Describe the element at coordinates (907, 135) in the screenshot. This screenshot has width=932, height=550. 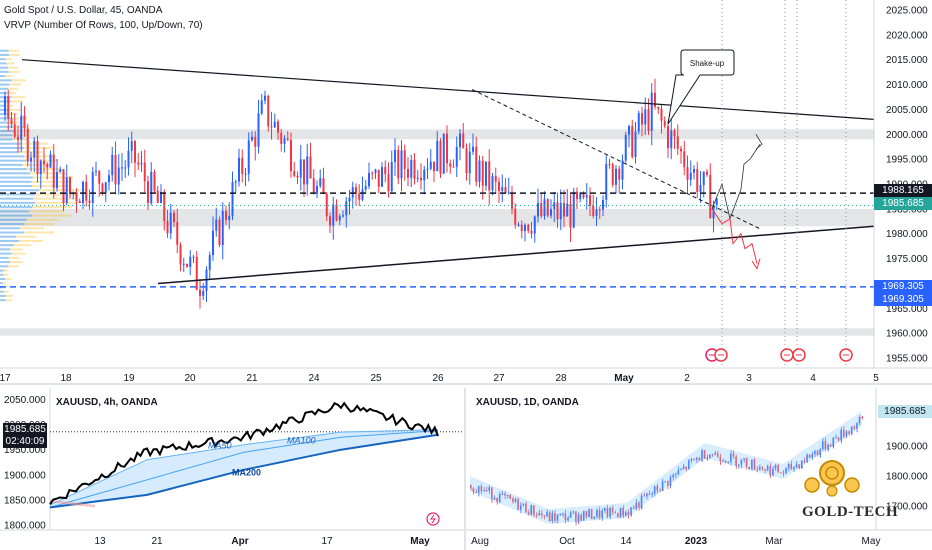
I see `price-axis-tick: 2000.000` at that location.